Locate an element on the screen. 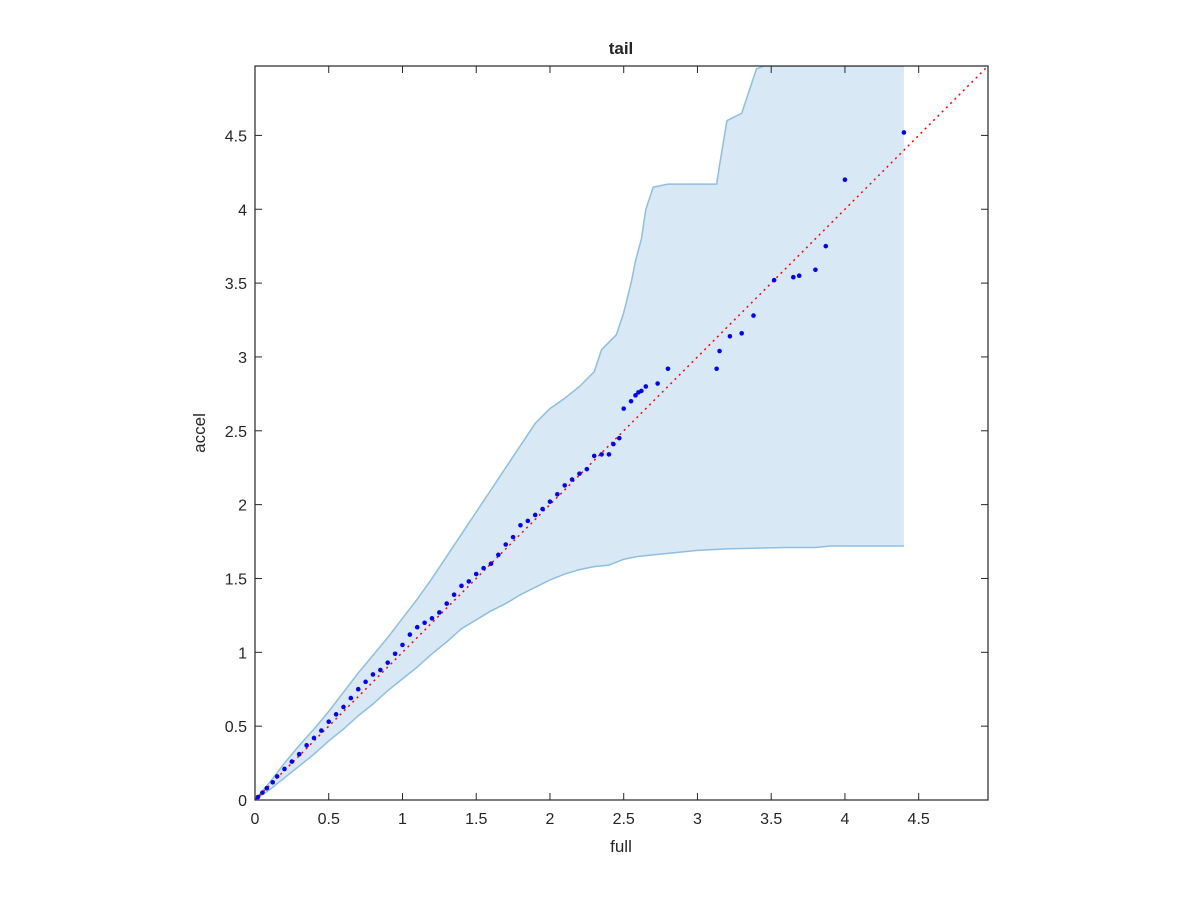 The height and width of the screenshot is (905, 1200). x-tick-label: 0.5 is located at coordinates (329, 819).